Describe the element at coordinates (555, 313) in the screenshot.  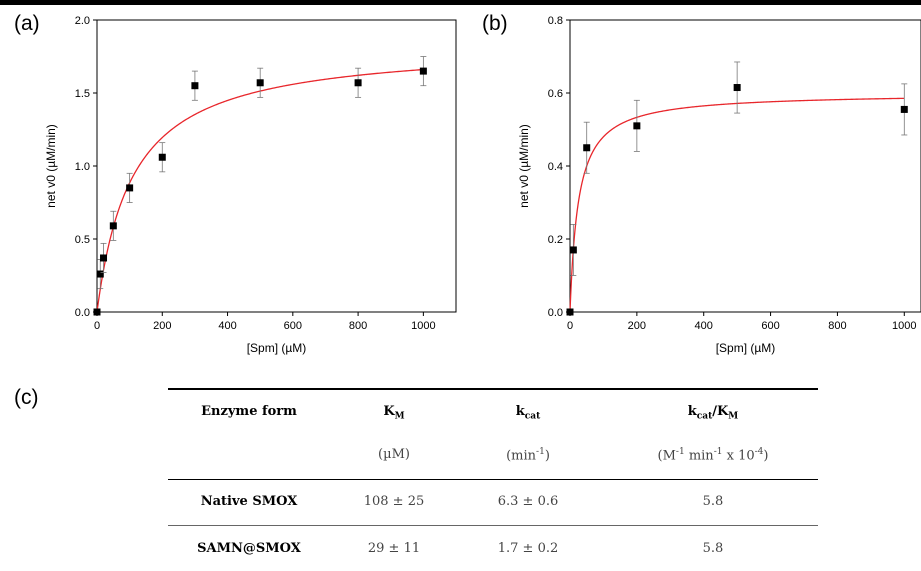
I see `chart-b-ytick-label: 0.0` at that location.